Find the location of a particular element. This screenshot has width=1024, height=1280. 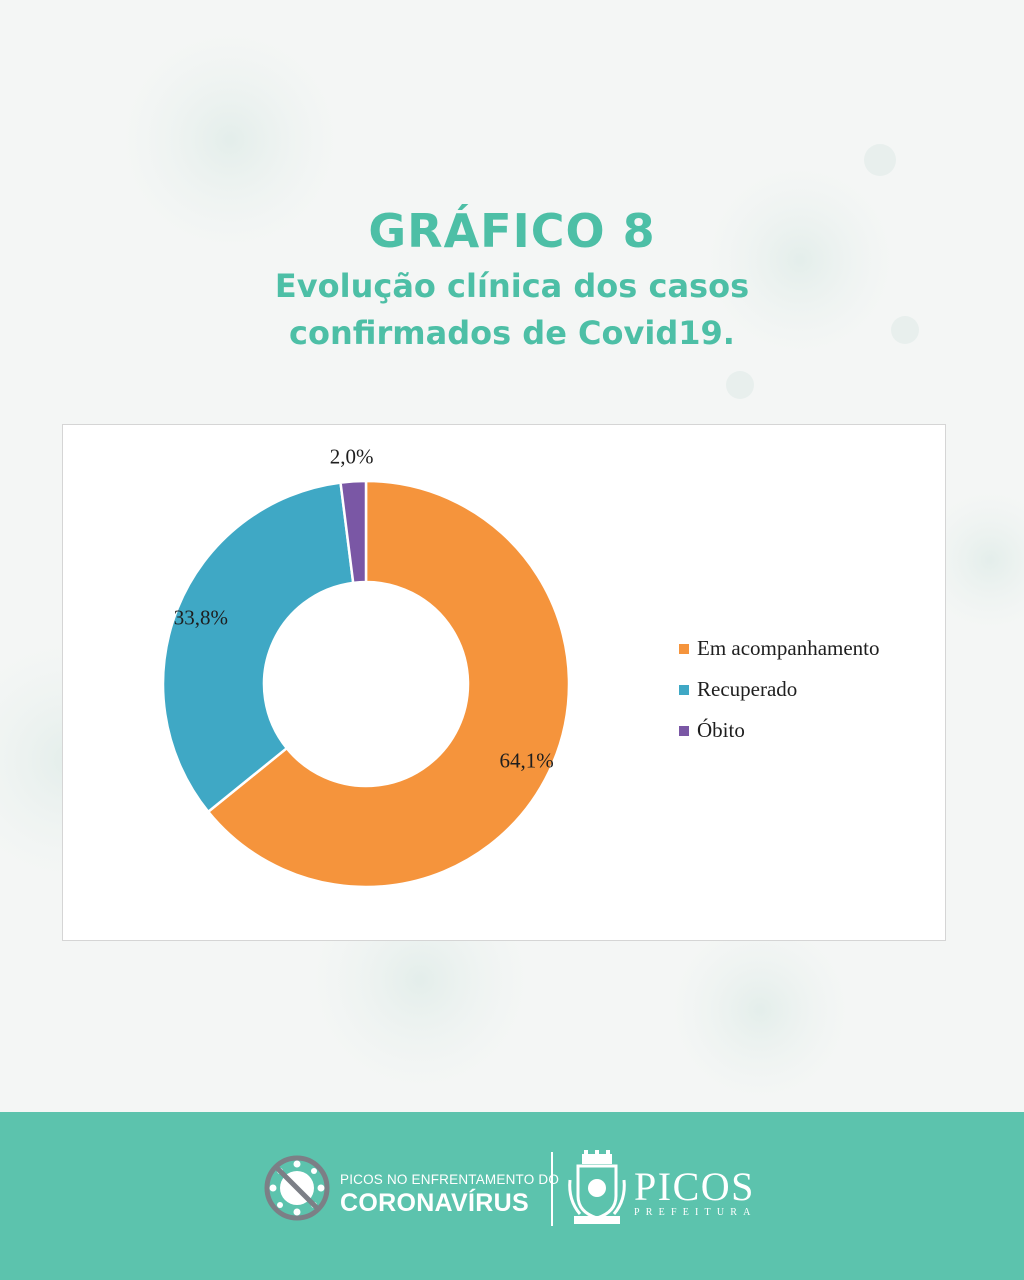

chart-legend: Em acompanhamento Recuperado Óbito is located at coordinates (779, 689).